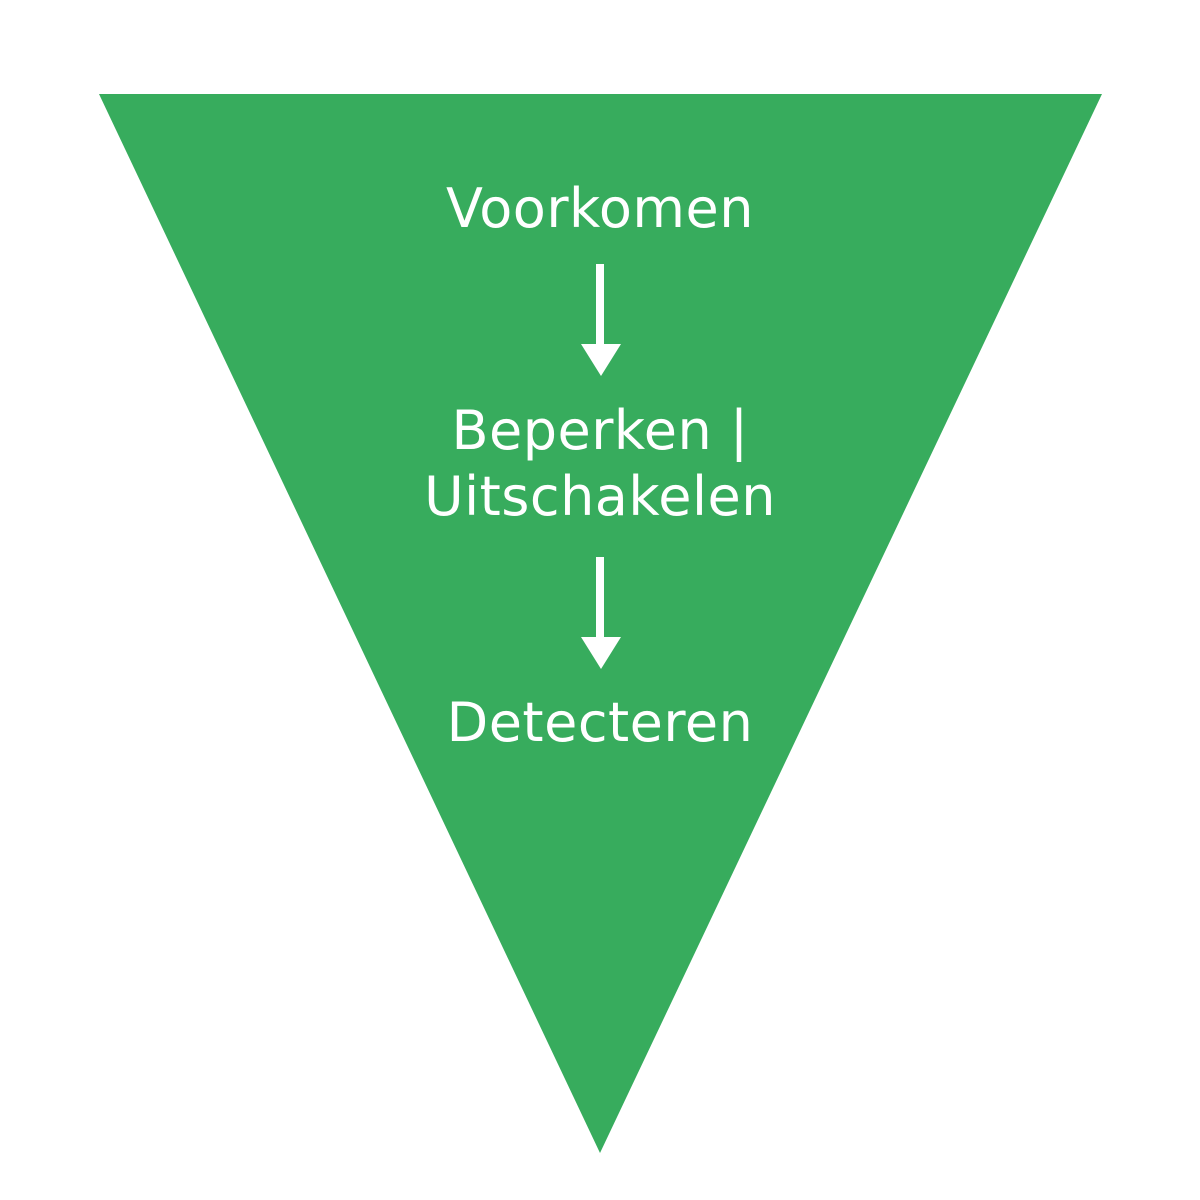  What do you see at coordinates (600, 464) in the screenshot?
I see `step-beperken-label: Beperken | Uitschakelen` at bounding box center [600, 464].